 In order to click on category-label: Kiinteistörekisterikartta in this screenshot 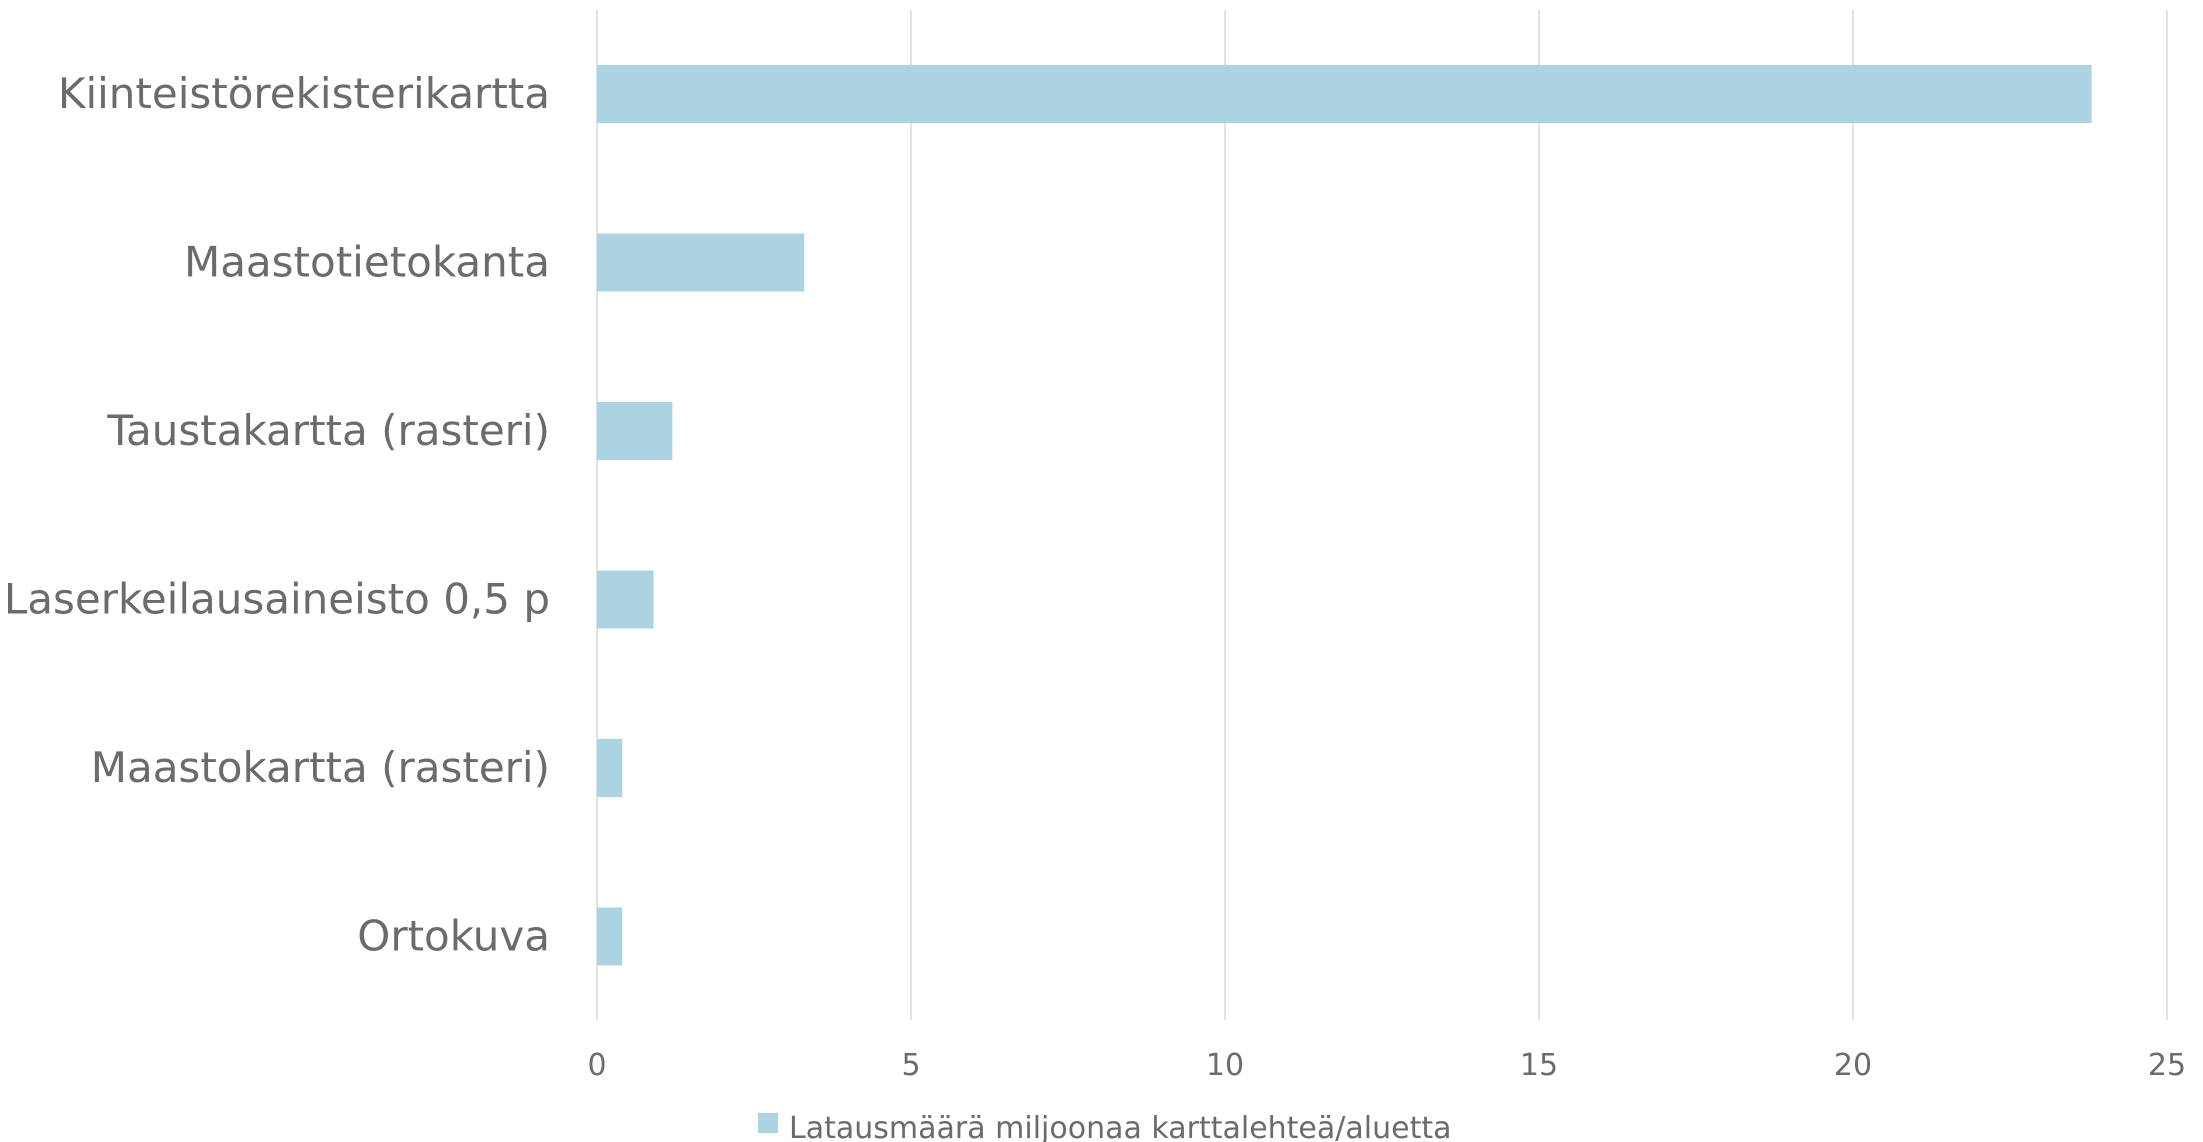, I will do `click(304, 93)`.